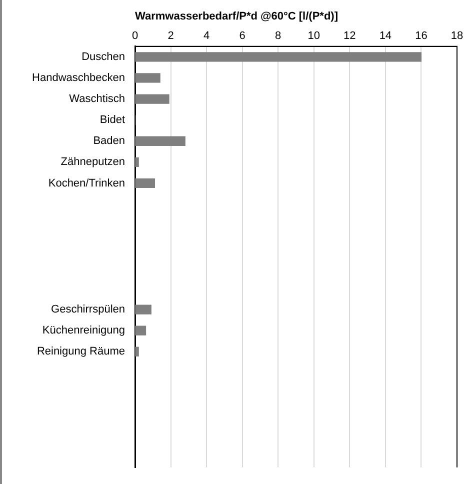 This screenshot has height=484, width=475. What do you see at coordinates (242, 36) in the screenshot?
I see `x-tick-label: 6` at bounding box center [242, 36].